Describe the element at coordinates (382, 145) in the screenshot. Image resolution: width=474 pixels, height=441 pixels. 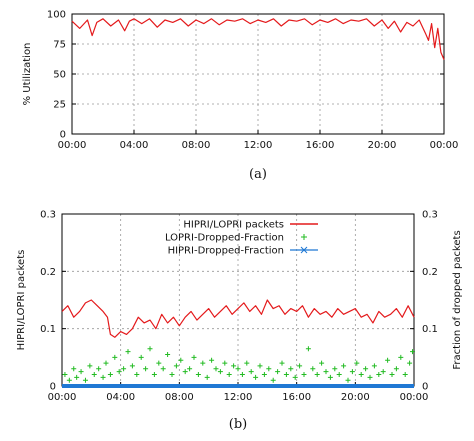
I see `chart-a-x-tick-label: 20:00` at that location.